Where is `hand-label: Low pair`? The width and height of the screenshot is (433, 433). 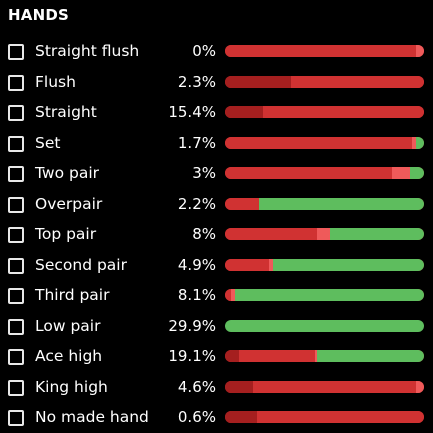 hand-label: Low pair is located at coordinates (68, 325).